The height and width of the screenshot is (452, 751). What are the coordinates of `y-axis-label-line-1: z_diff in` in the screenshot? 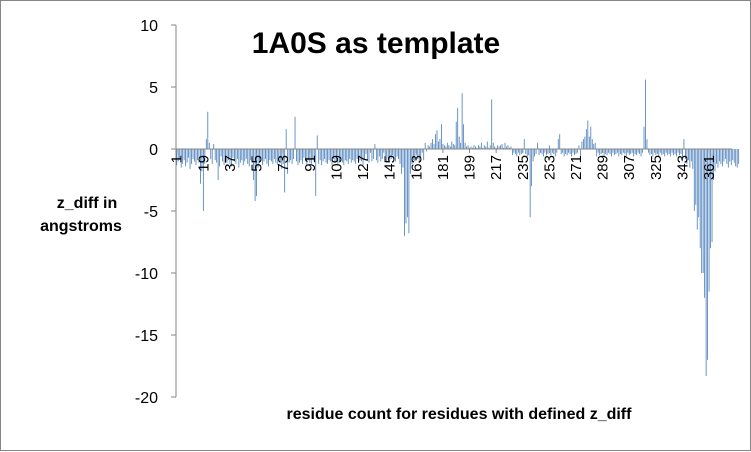 It's located at (87, 203).